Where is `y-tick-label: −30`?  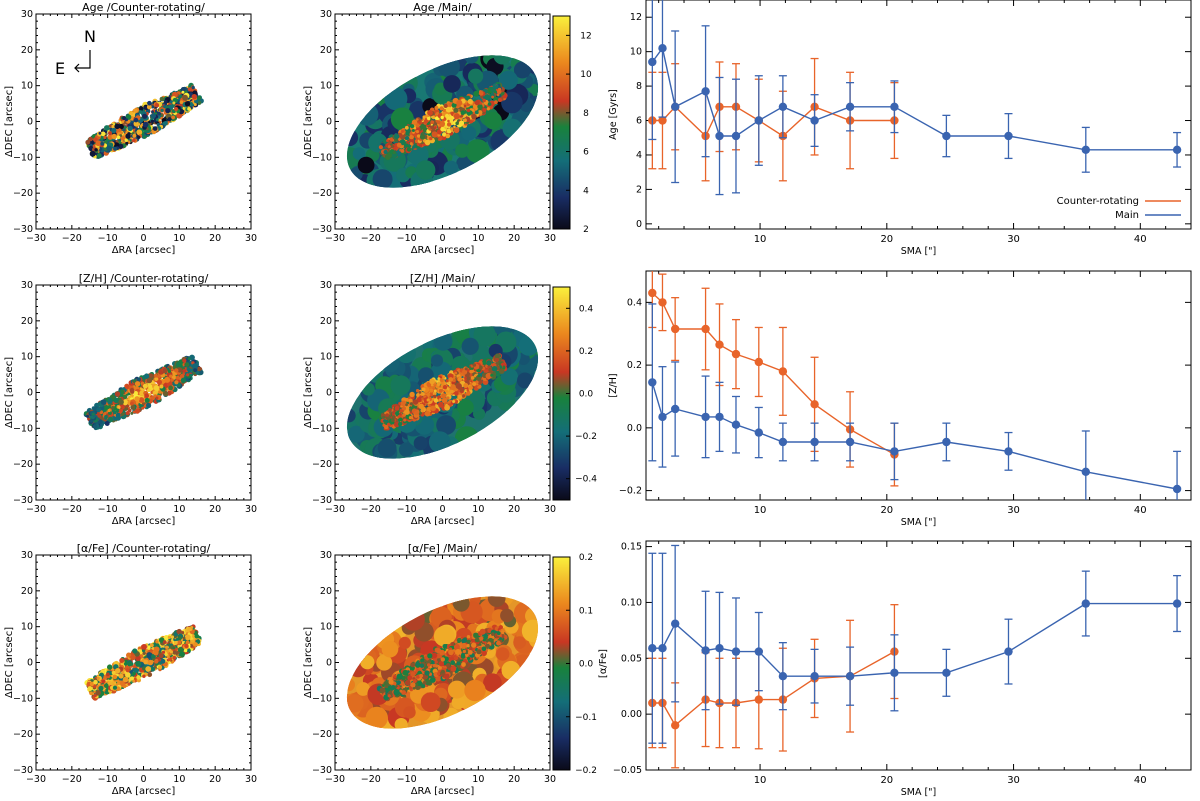
y-tick-label: −30 is located at coordinates (322, 500).